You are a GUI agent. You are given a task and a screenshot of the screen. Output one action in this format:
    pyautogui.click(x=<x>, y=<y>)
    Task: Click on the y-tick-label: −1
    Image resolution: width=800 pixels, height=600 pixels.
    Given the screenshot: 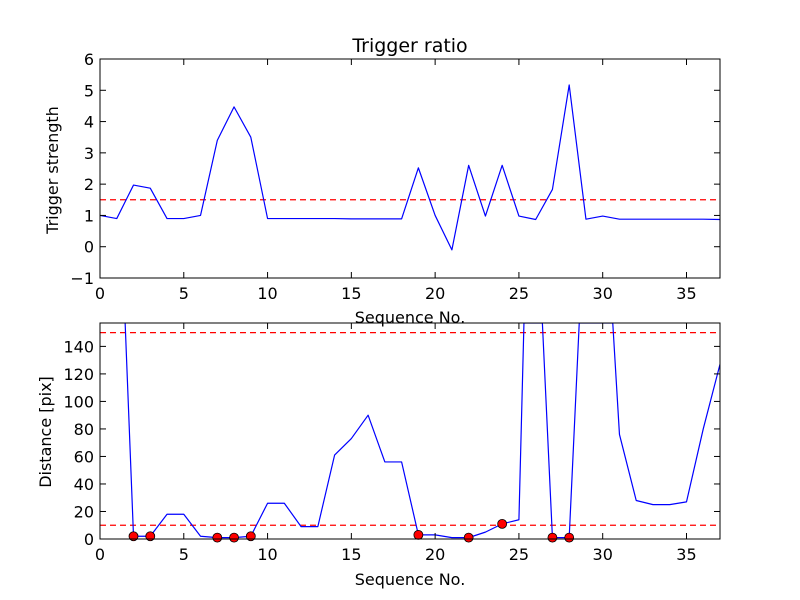 What is the action you would take?
    pyautogui.click(x=82, y=278)
    